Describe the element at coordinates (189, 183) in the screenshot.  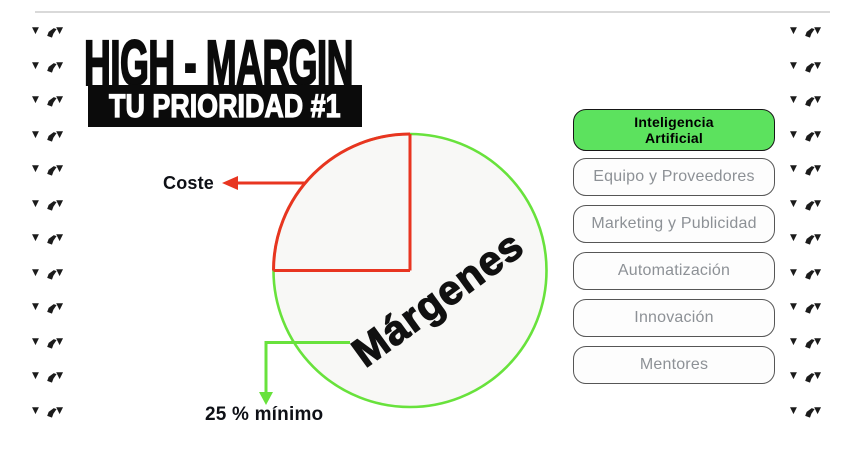
I see `coste-label: Coste` at that location.